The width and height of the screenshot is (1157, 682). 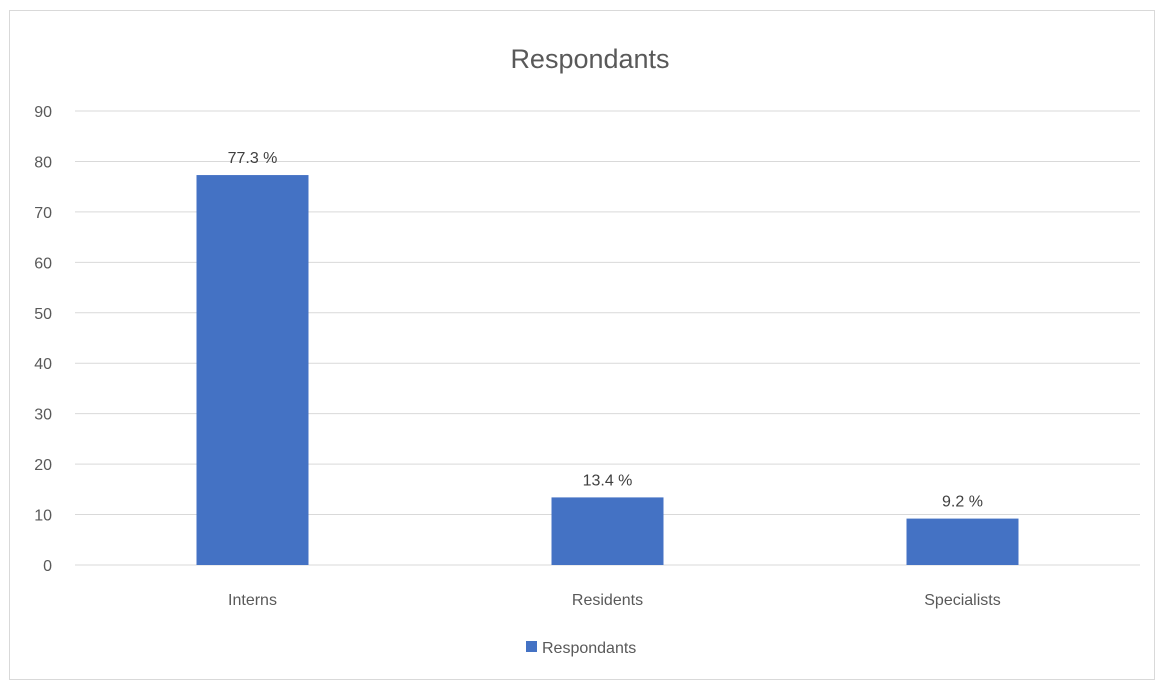 What do you see at coordinates (43, 339) in the screenshot?
I see `y-axis: 0 10 20 30 40 50 60 70 80 90` at bounding box center [43, 339].